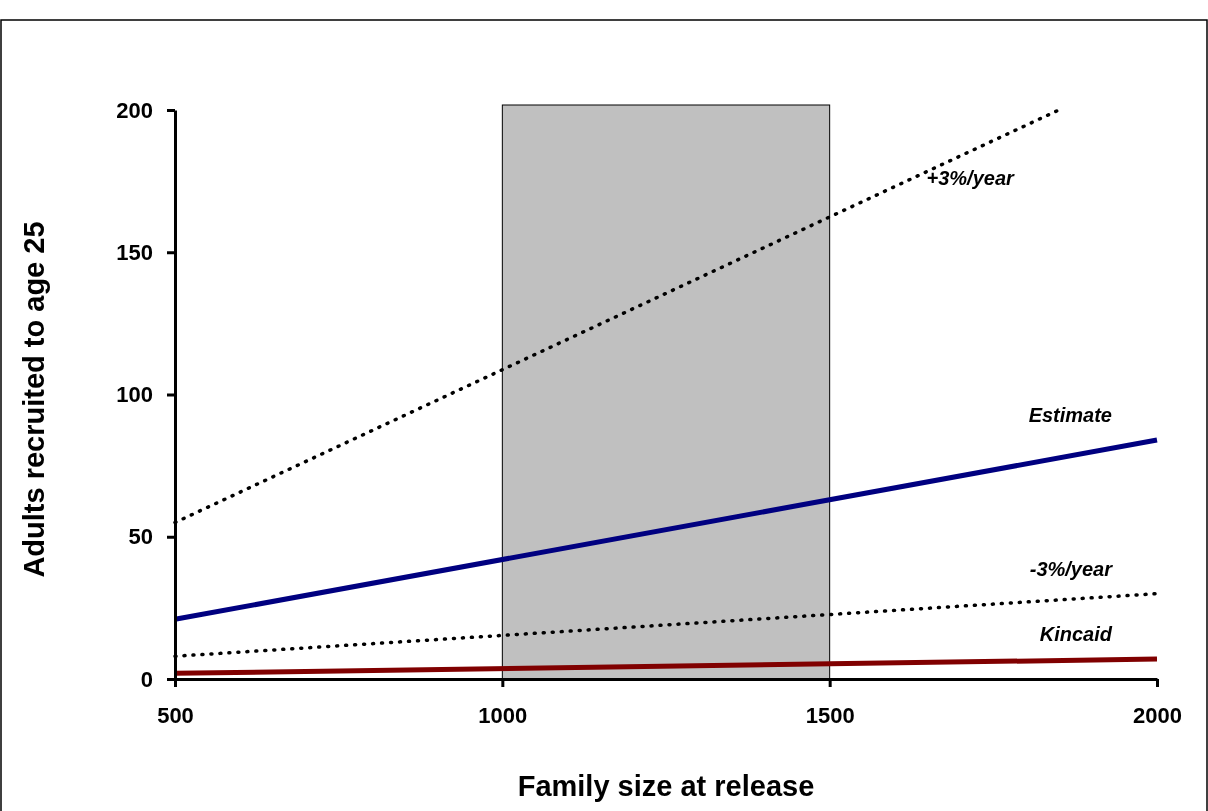  Describe the element at coordinates (175, 715) in the screenshot. I see `x-tick-label: 500` at that location.